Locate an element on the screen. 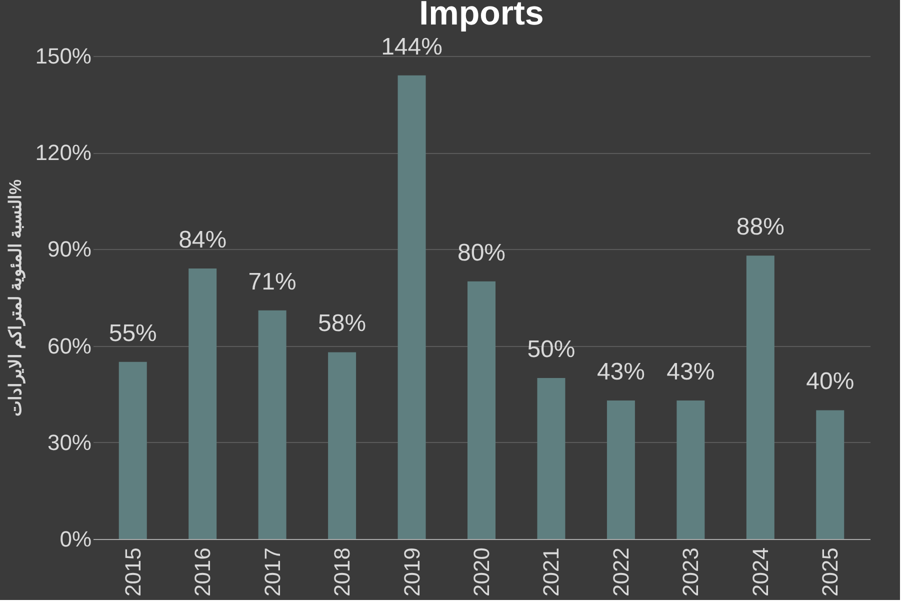 This screenshot has width=904, height=603. data-label: 144% is located at coordinates (411, 46).